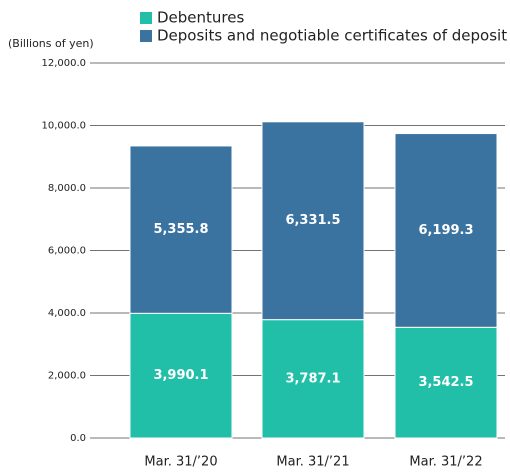 Image resolution: width=510 pixels, height=472 pixels. I want to click on x-tick-label: Mar. 31/’22, so click(445, 462).